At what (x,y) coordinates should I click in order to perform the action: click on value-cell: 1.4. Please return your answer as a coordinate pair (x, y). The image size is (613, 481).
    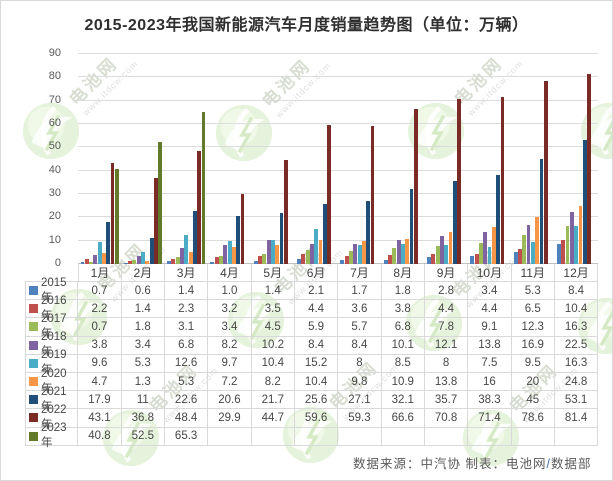
    Looking at the image, I should click on (143, 309).